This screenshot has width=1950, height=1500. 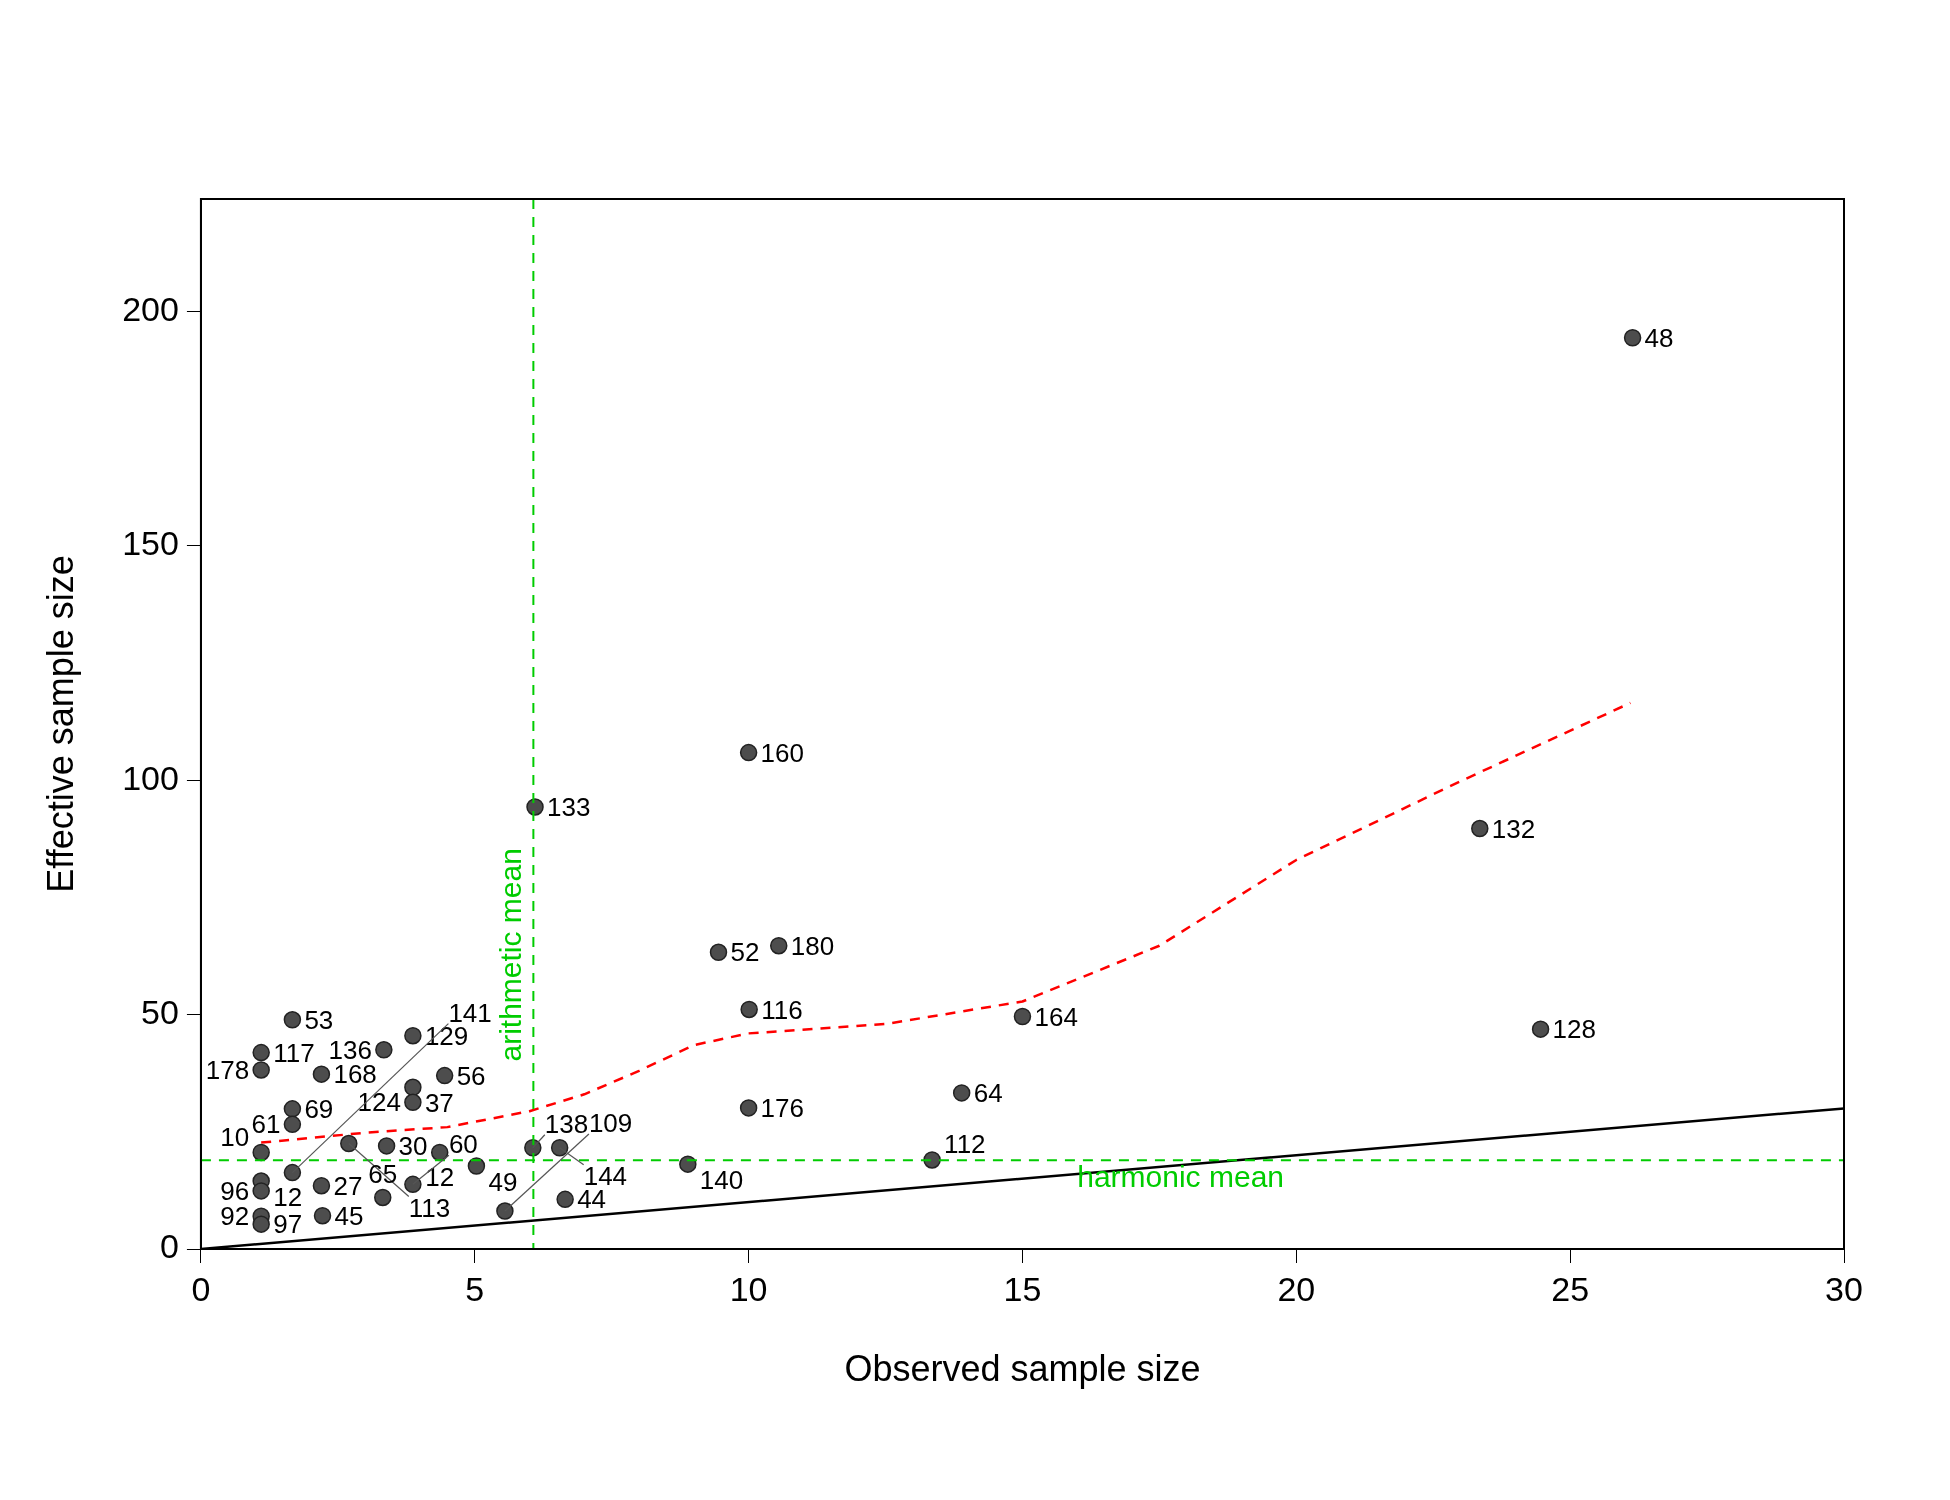 I want to click on x-tick-label: 25, so click(x=1570, y=1288).